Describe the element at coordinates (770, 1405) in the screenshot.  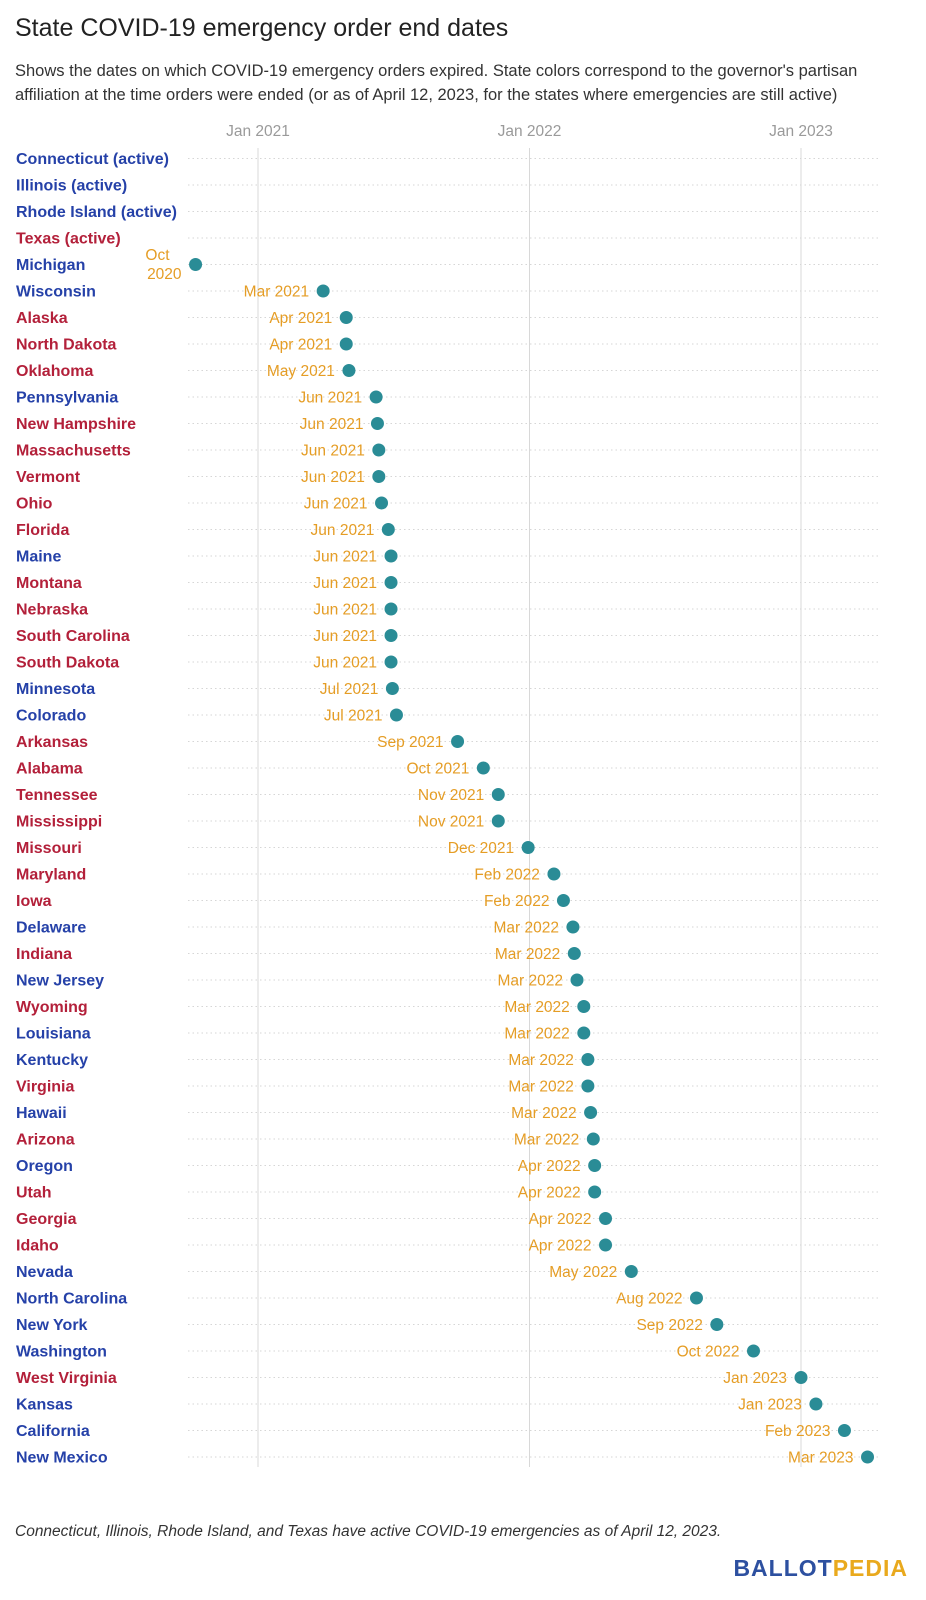
I see `date-label: Jan 2023` at that location.